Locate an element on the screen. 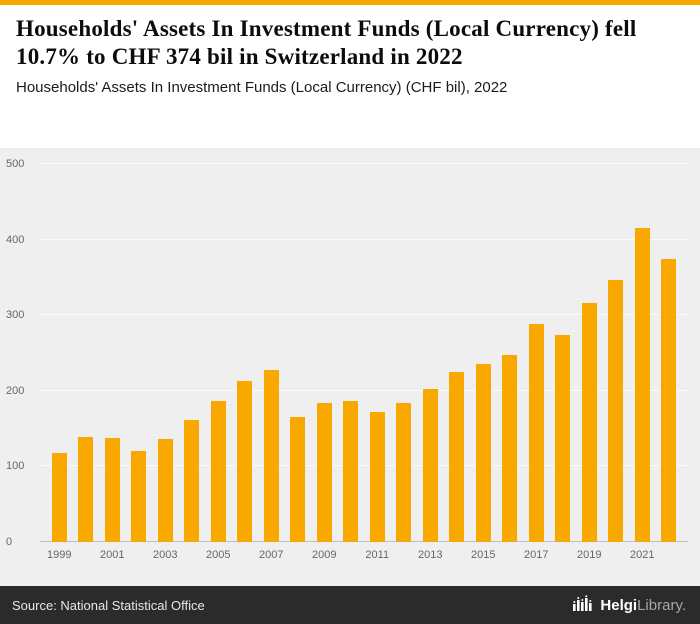 The image size is (700, 624). x-tick-label-2006 is located at coordinates (245, 555).